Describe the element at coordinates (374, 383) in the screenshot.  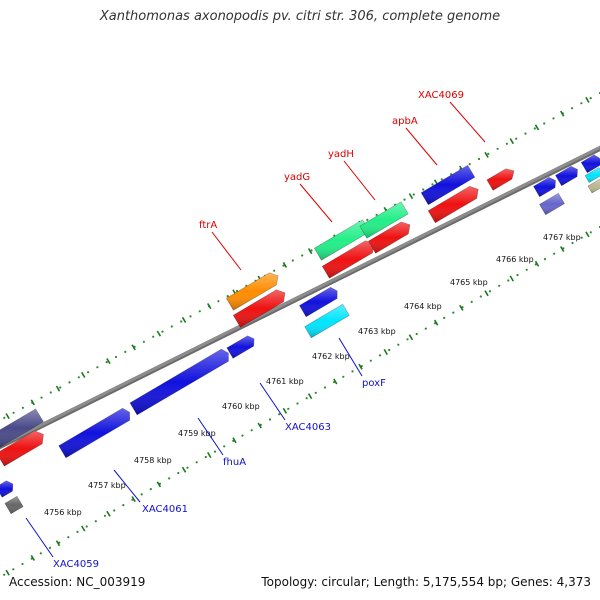
I see `gene-label-text: poxF` at that location.